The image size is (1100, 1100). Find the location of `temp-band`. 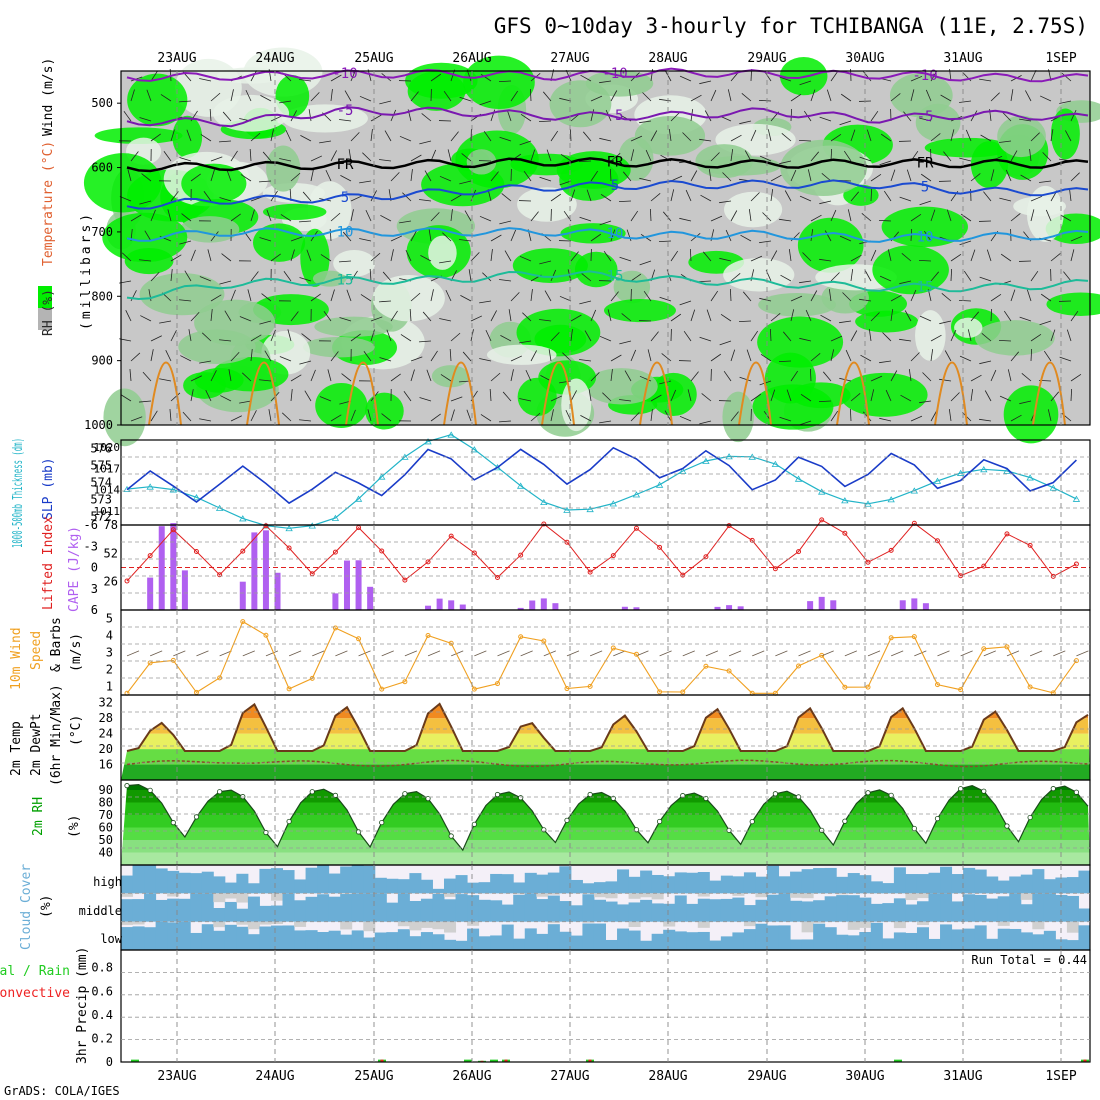

temp-band is located at coordinates (605, 711).